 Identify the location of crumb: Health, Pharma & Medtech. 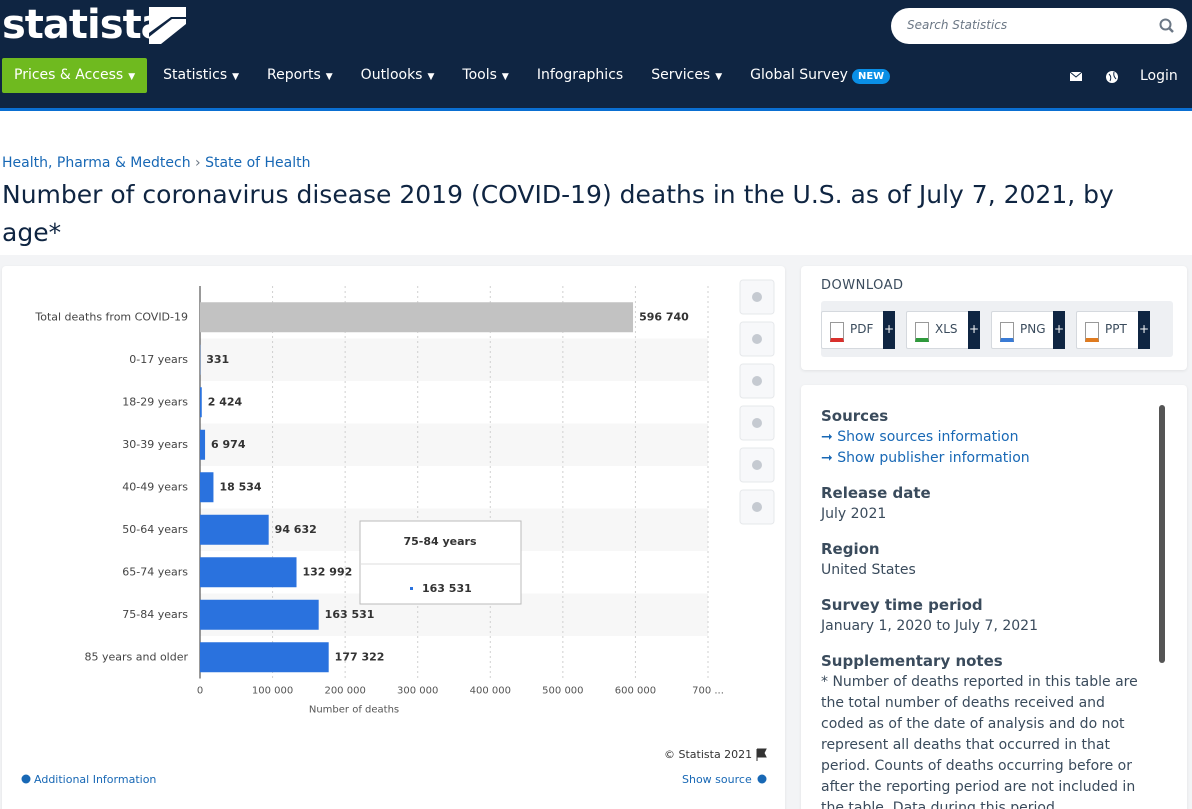
(96, 163).